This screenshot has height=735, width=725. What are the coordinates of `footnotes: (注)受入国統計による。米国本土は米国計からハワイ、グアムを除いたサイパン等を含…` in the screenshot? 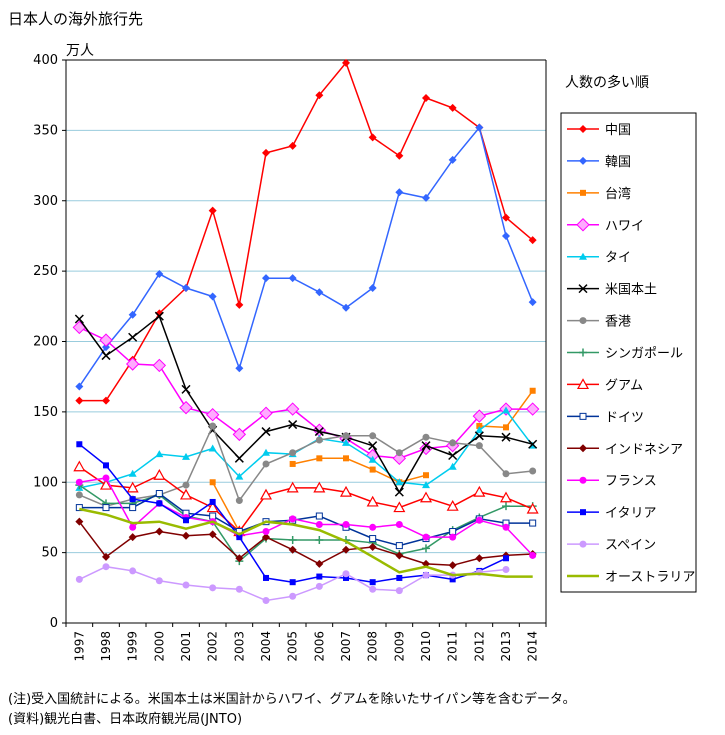 It's located at (292, 710).